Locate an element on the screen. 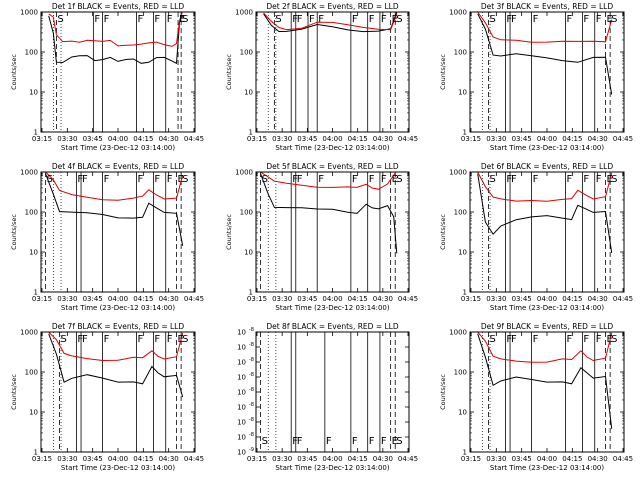 This screenshot has width=640, height=480. panel-title: Det 4f BLACK = Events, RED = LLD is located at coordinates (118, 166).